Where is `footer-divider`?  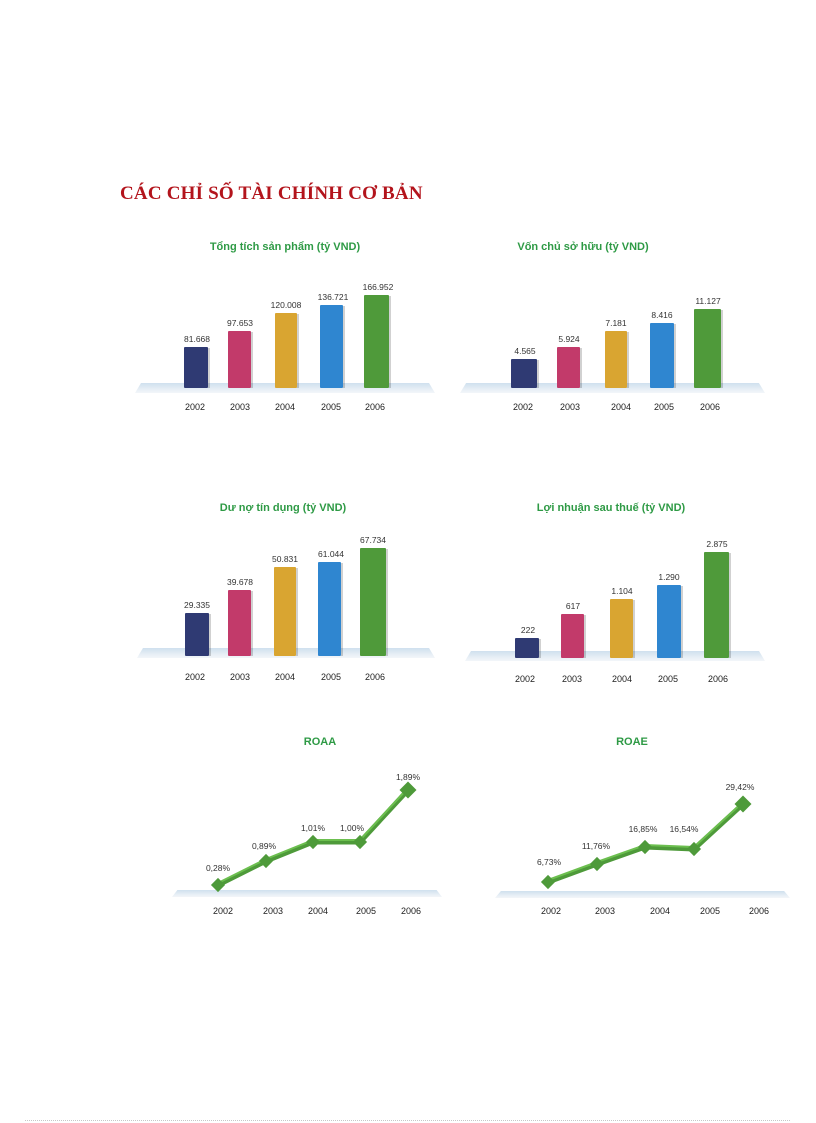
footer-divider is located at coordinates (407, 1120).